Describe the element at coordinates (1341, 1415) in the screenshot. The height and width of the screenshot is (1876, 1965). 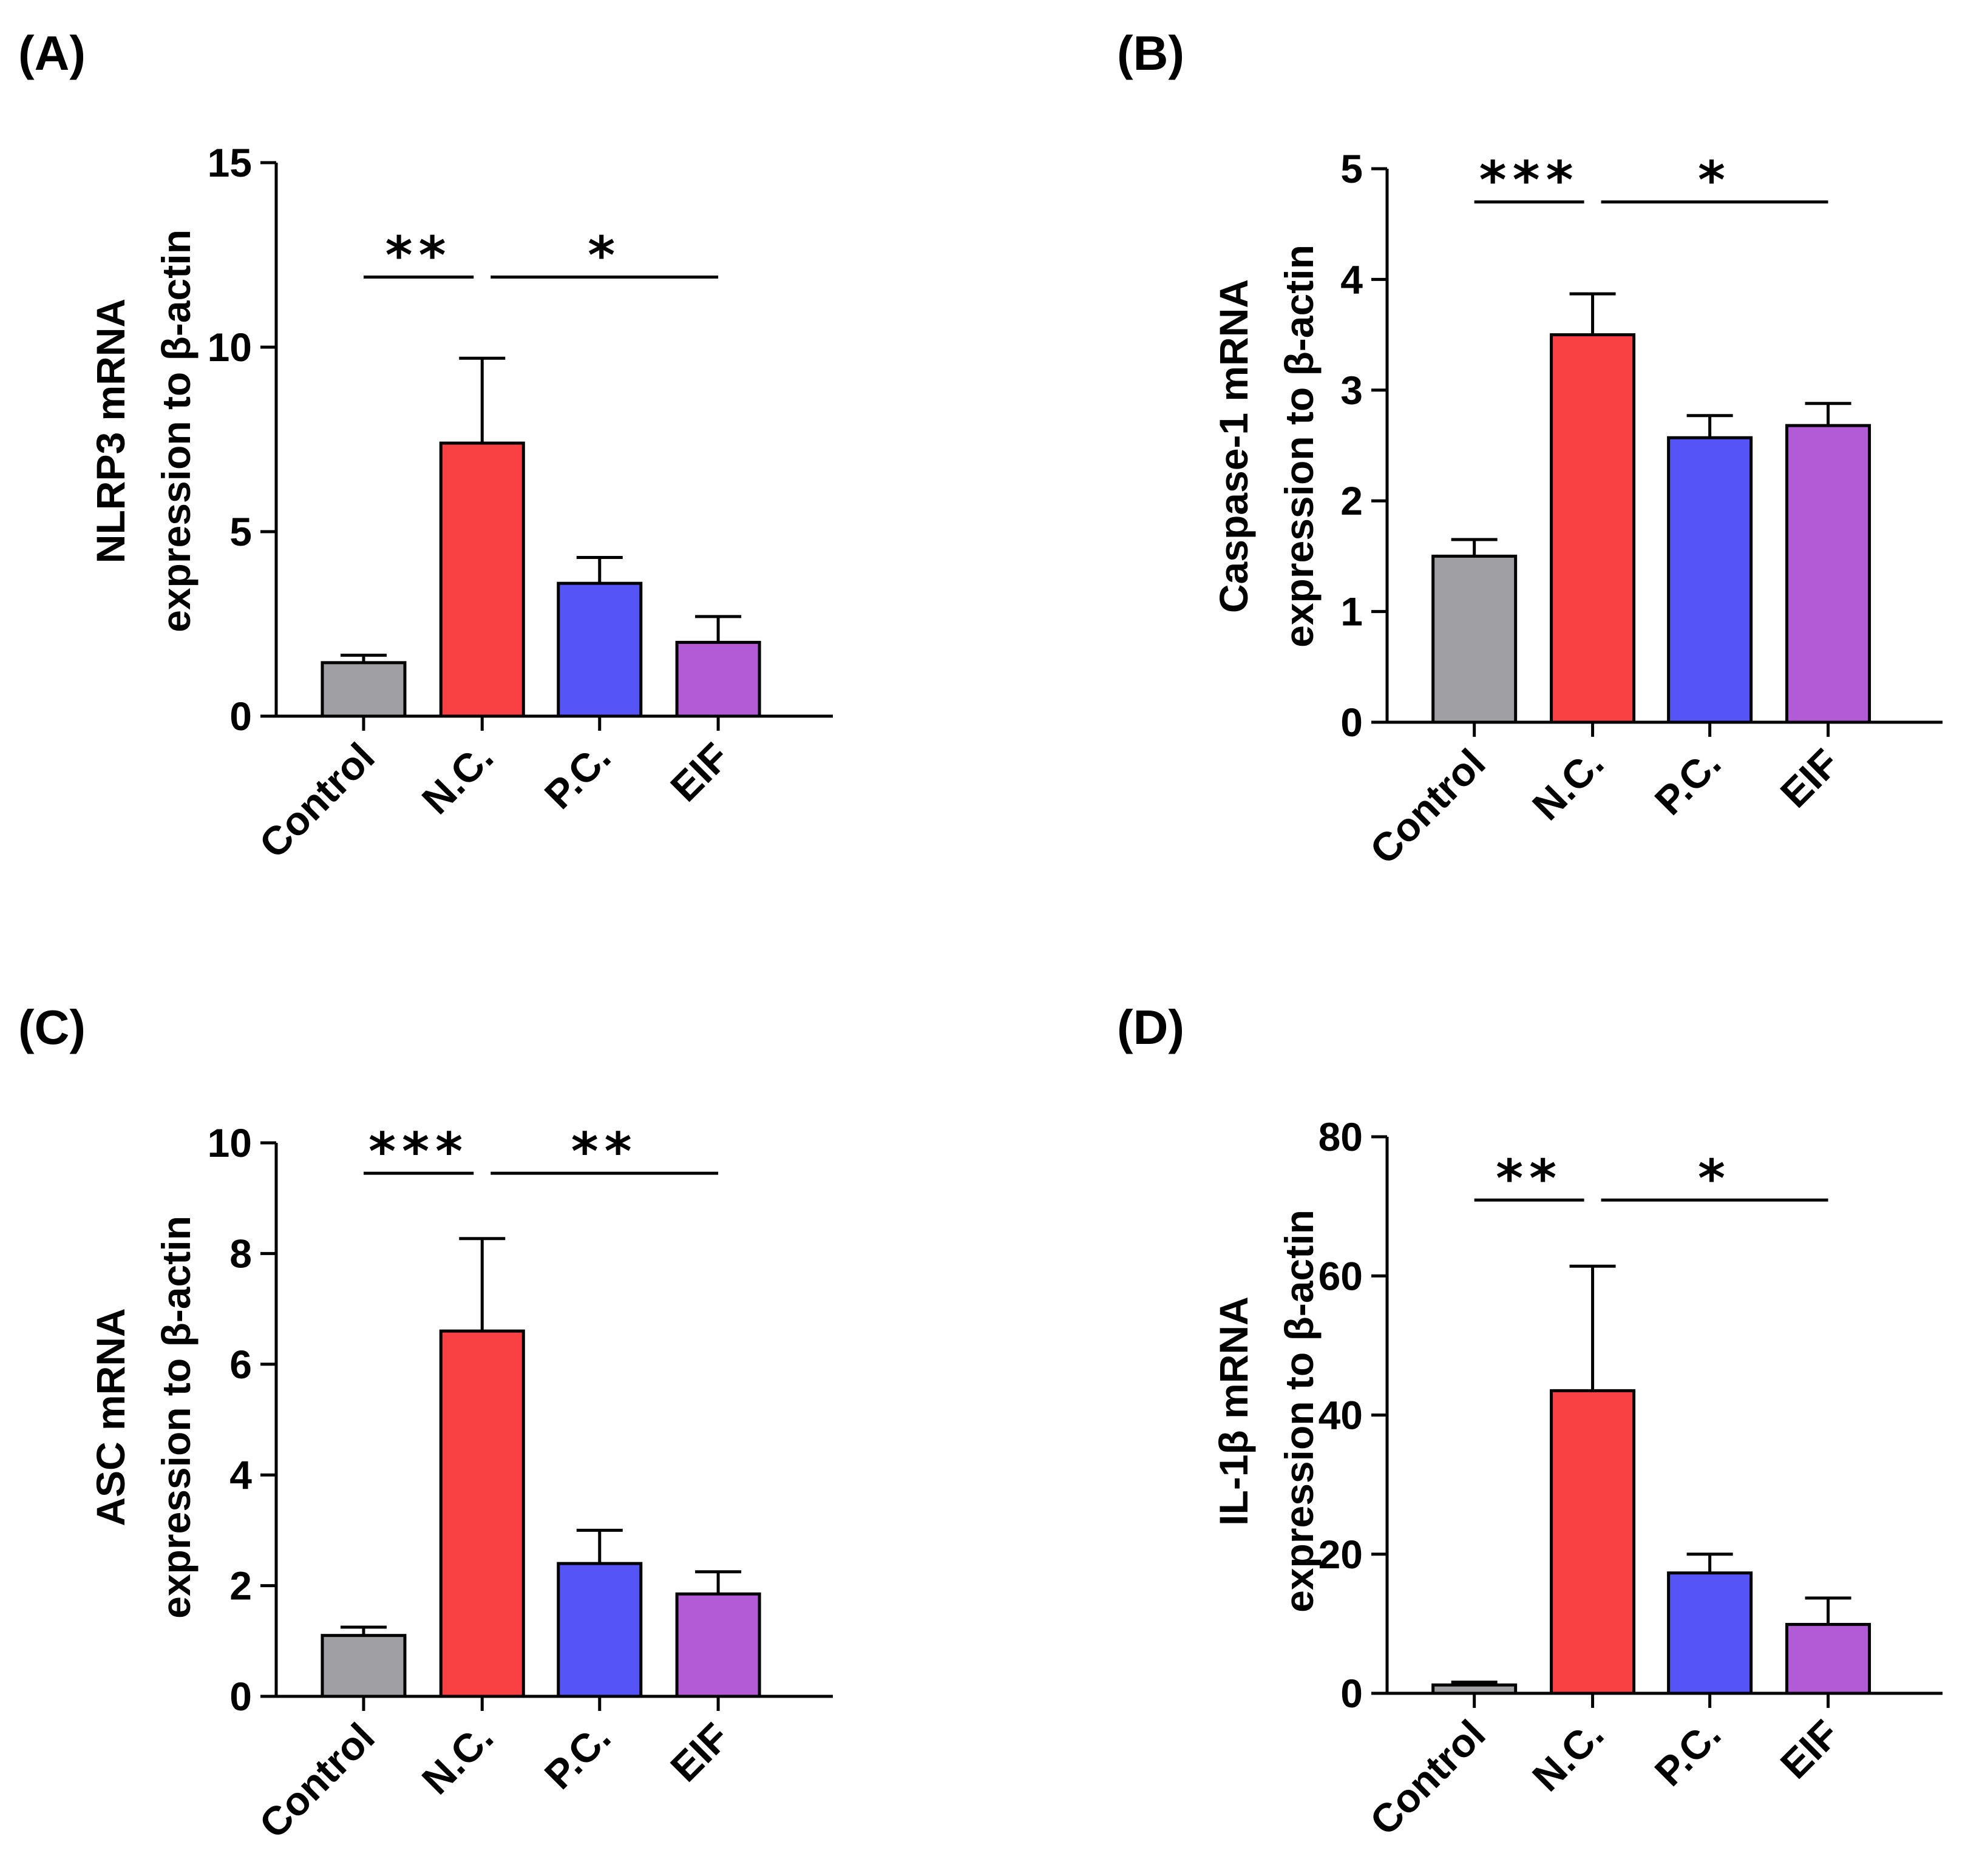
I see `y-tick-label: 40` at that location.